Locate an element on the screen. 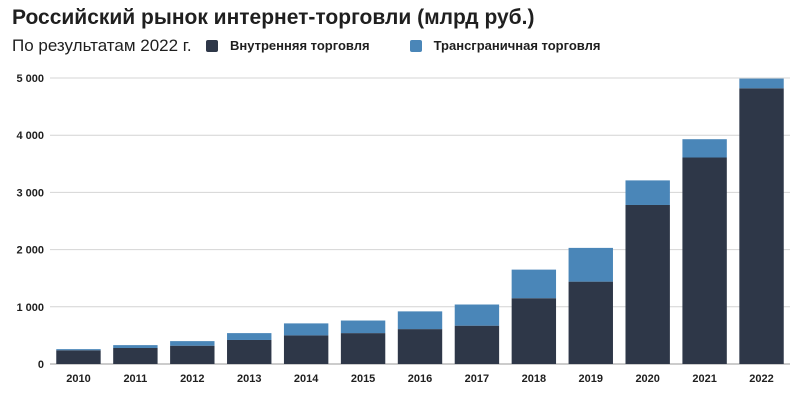 The height and width of the screenshot is (400, 800). x-tick-label: 2010 is located at coordinates (78, 379).